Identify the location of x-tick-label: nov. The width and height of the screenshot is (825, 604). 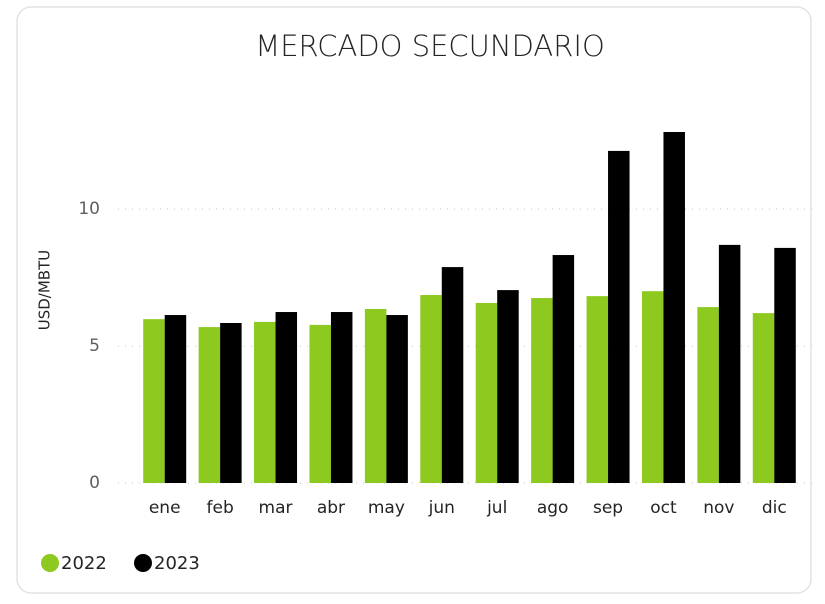
(718, 508).